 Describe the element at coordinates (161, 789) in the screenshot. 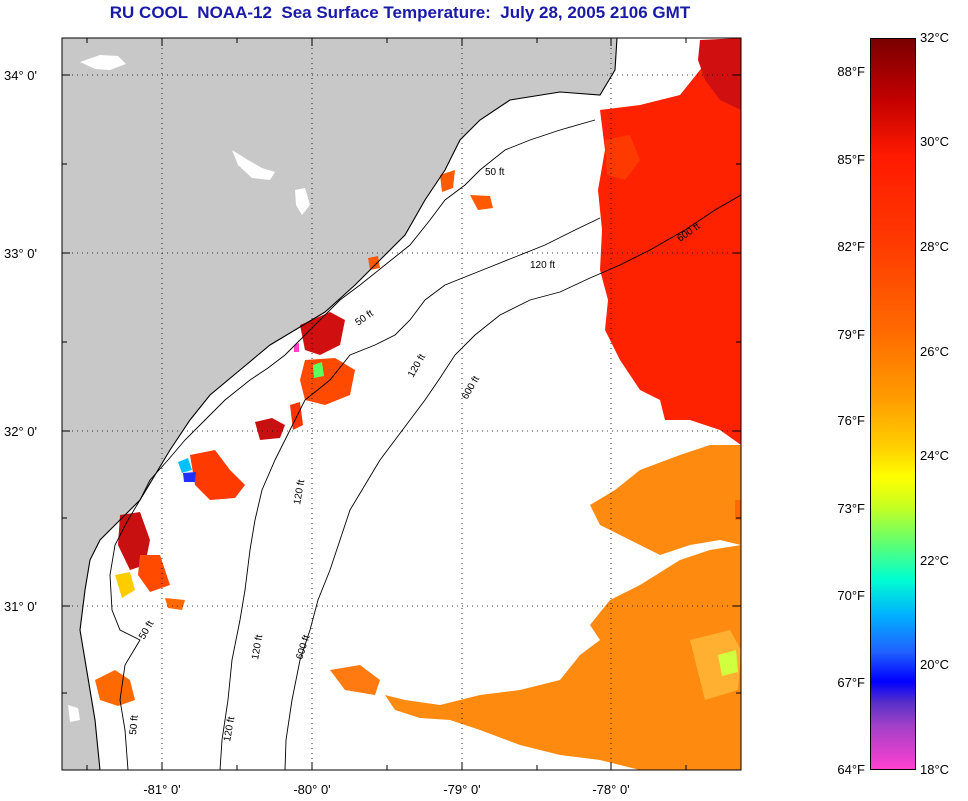

I see `lon-label-81: -81° 0'` at that location.